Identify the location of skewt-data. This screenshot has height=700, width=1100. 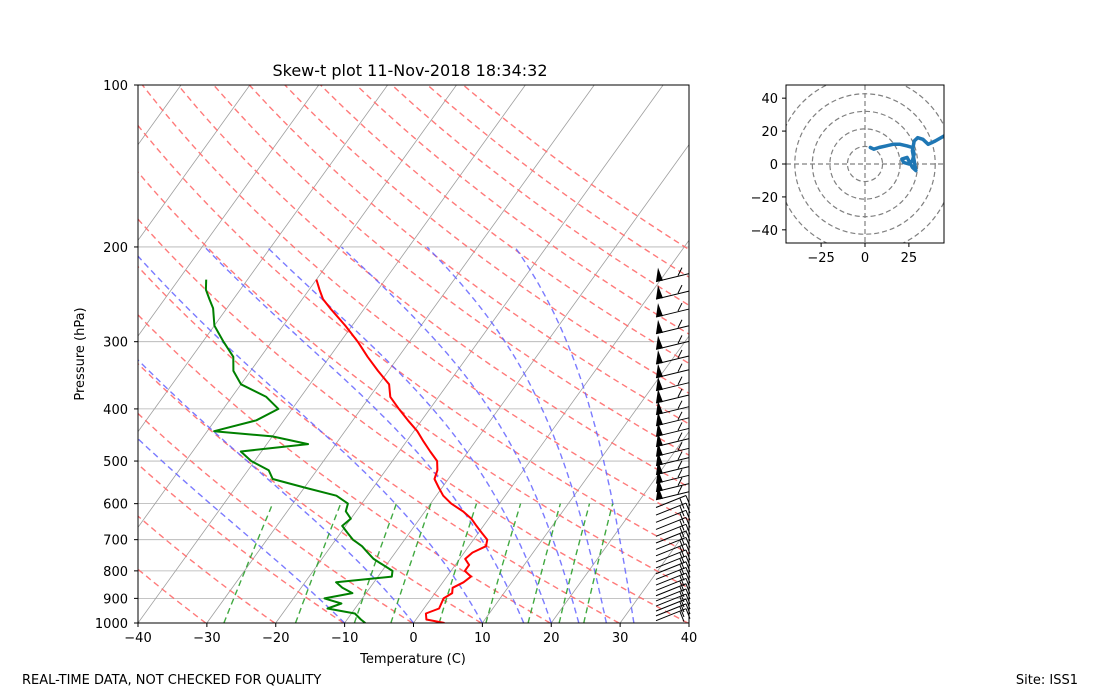
(346, 451).